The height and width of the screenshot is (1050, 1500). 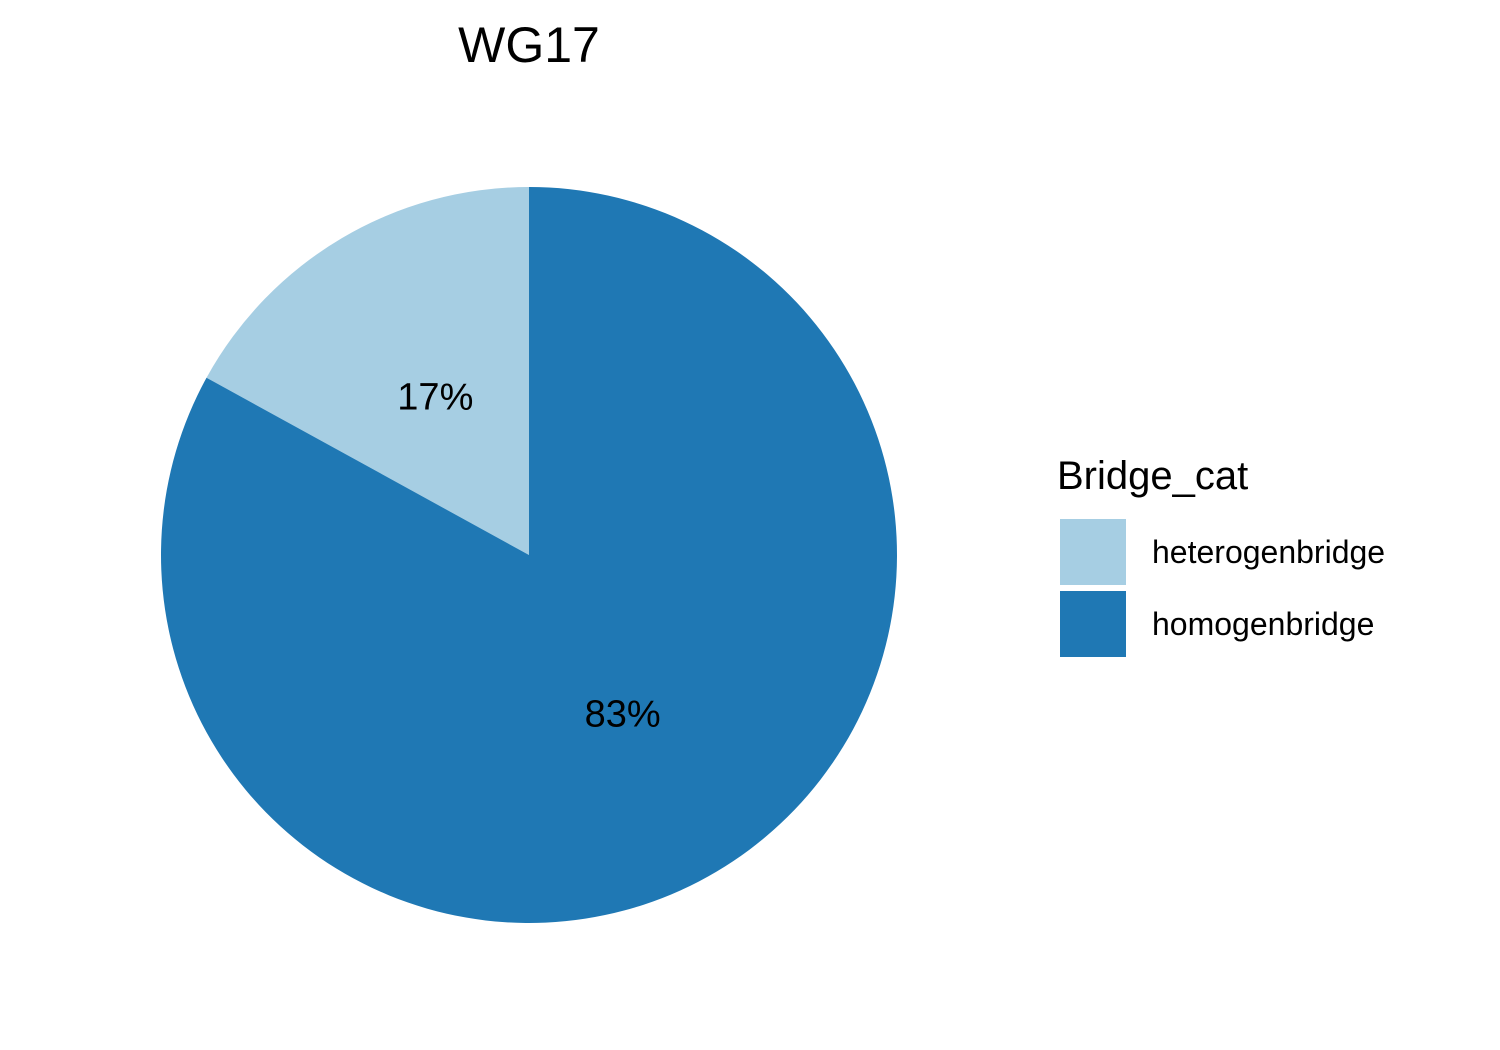 I want to click on pie-slice-labels: 17% 83%, so click(x=528, y=556).